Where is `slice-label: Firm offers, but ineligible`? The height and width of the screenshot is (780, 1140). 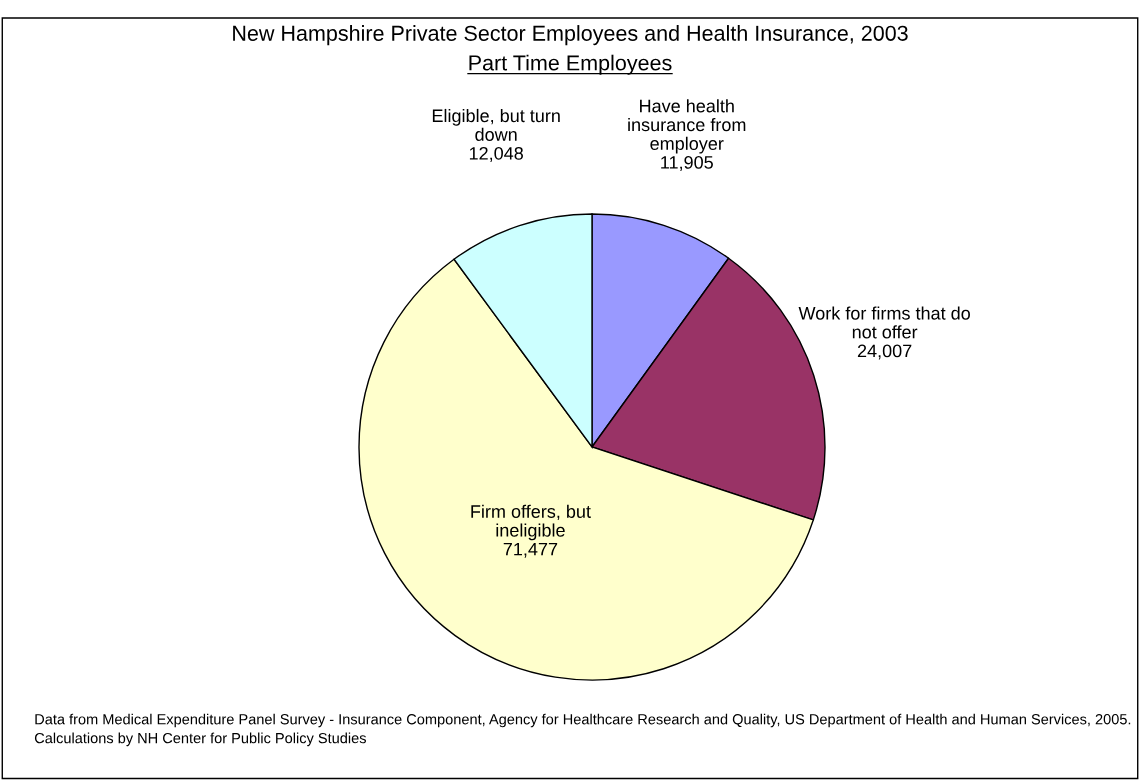
slice-label: Firm offers, but ineligible is located at coordinates (531, 522).